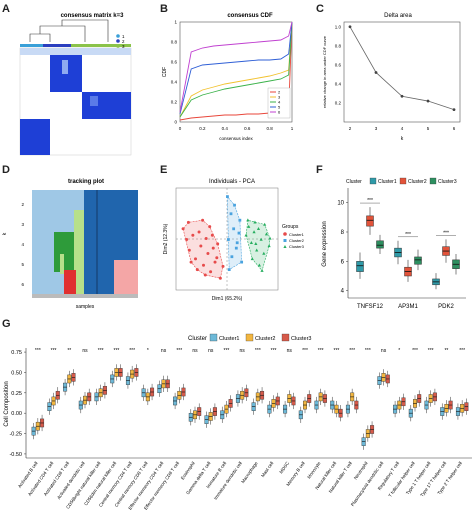 Image resolution: width=474 pixels, height=512 pixels. I want to click on x-axis-label: Dim1 (65.2%), so click(227, 299).